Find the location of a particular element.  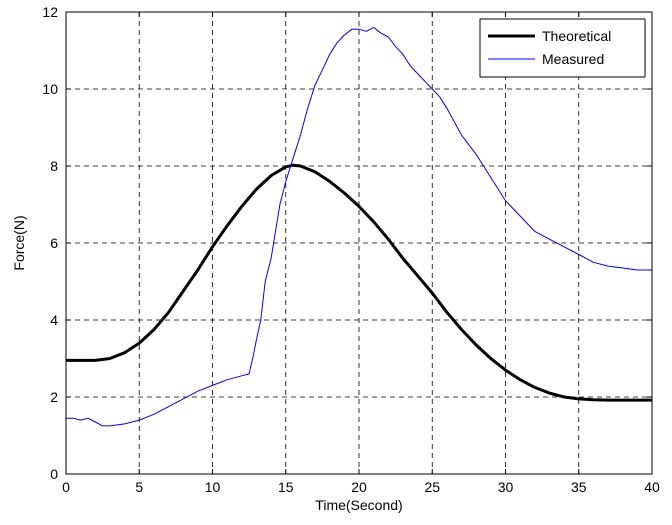

y-tick-label: 0 is located at coordinates (54, 474).